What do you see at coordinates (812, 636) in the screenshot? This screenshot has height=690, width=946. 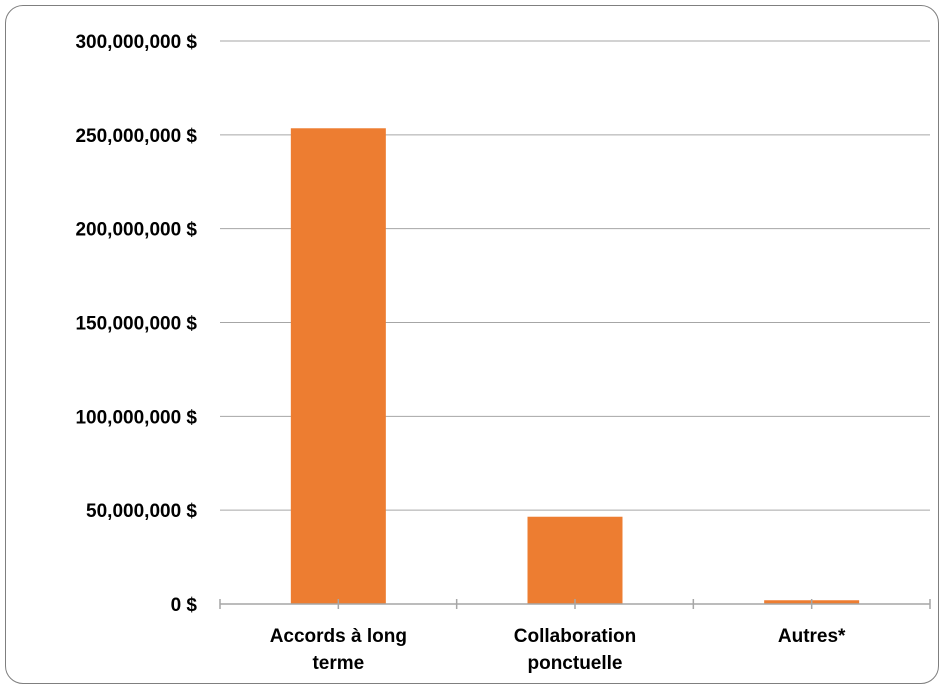 I see `x-tick-label: Autres*` at bounding box center [812, 636].